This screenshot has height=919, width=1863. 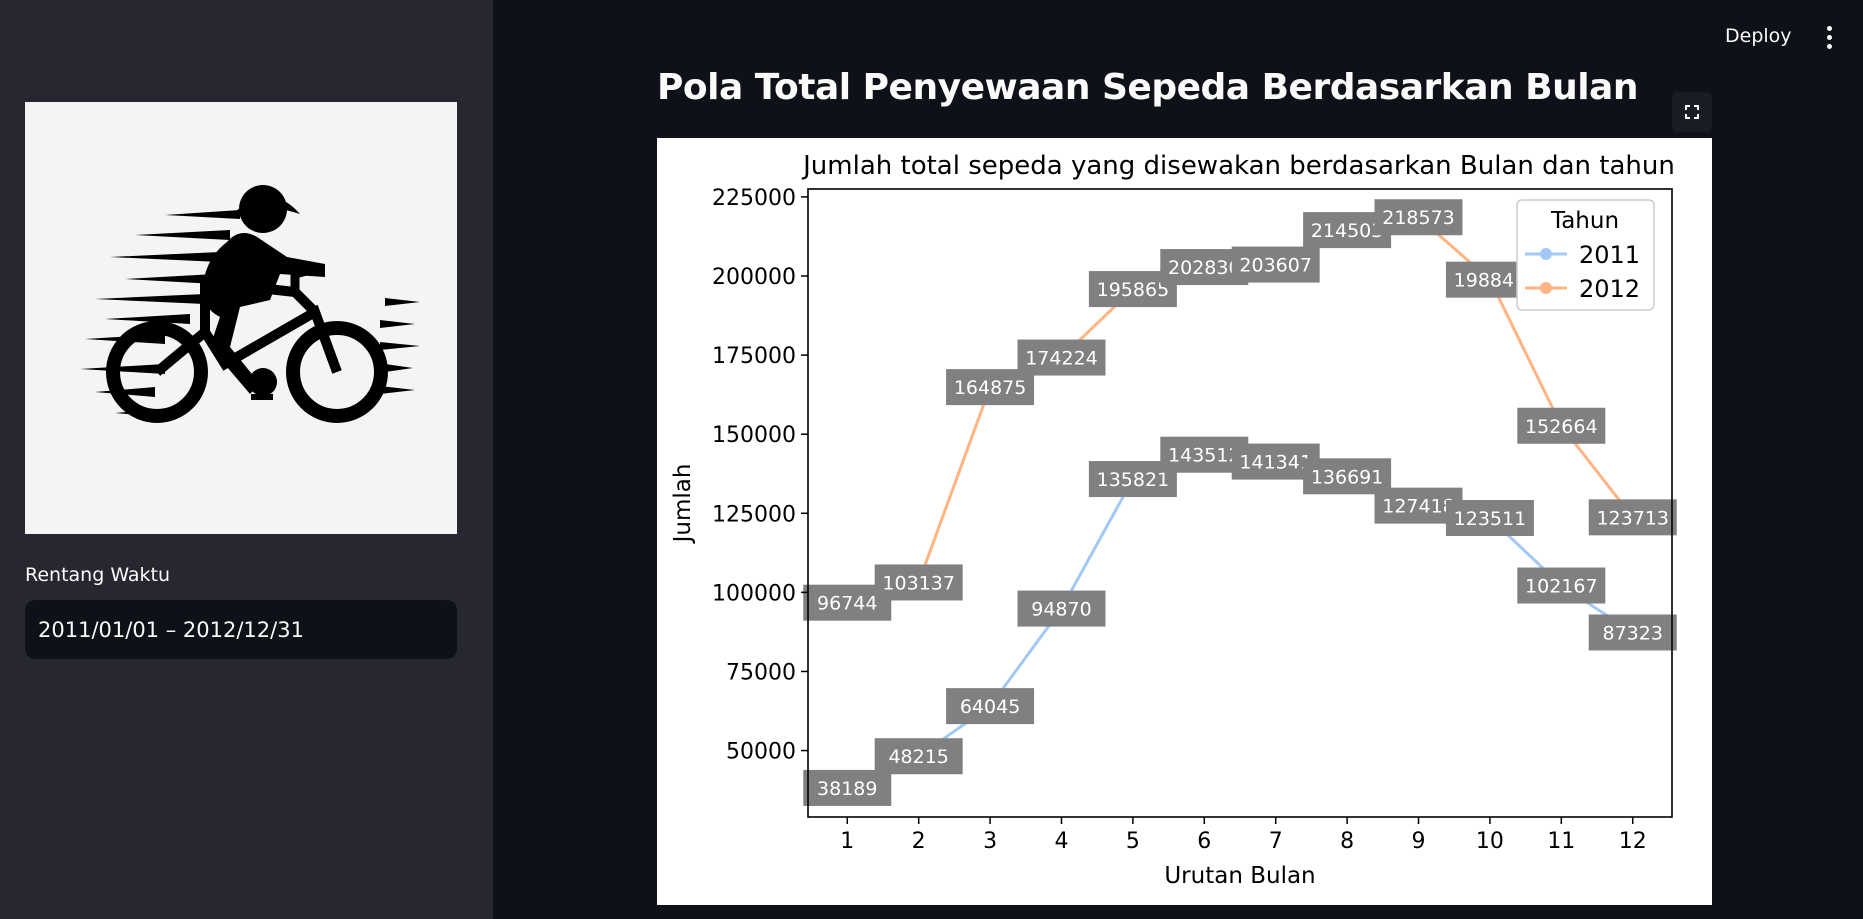 I want to click on data-label: 103137, so click(x=918, y=582).